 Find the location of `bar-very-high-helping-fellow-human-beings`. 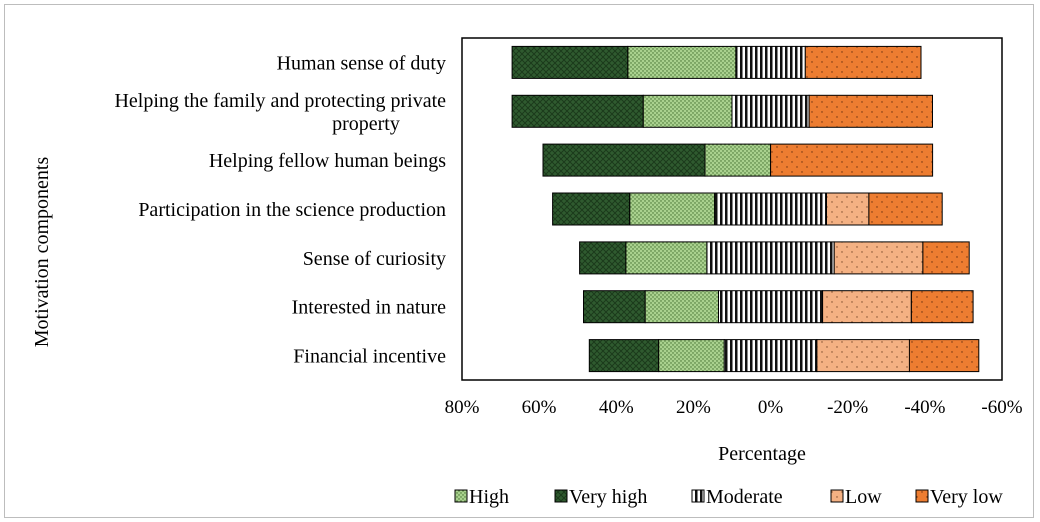

bar-very-high-helping-fellow-human-beings is located at coordinates (624, 160).